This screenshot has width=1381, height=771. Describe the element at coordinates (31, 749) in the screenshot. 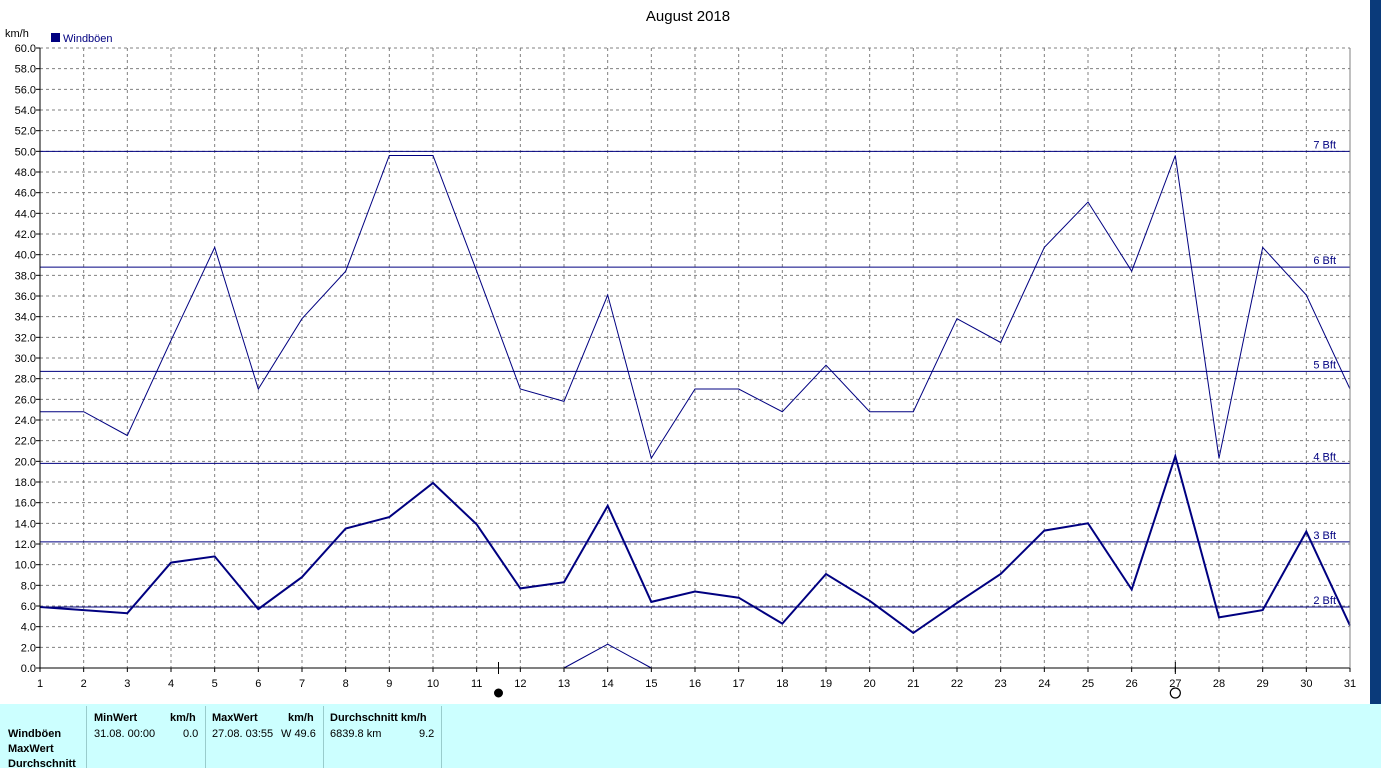

I see `stats-row-label: MaxWert` at that location.